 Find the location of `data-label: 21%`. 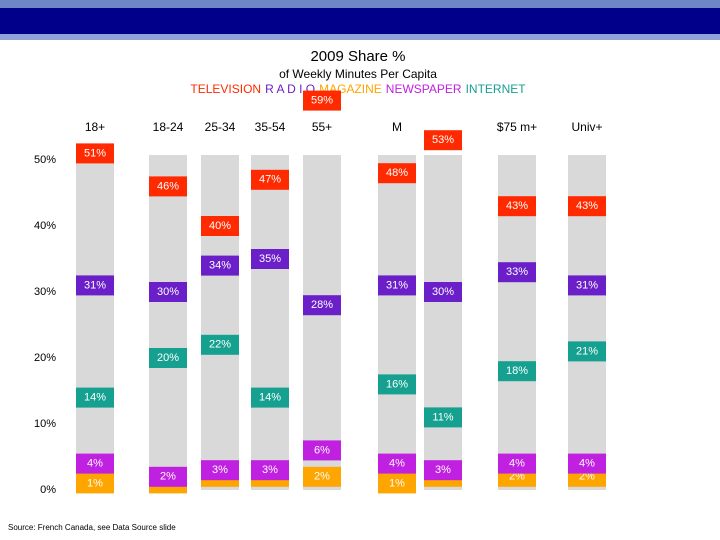

data-label: 21% is located at coordinates (587, 351).